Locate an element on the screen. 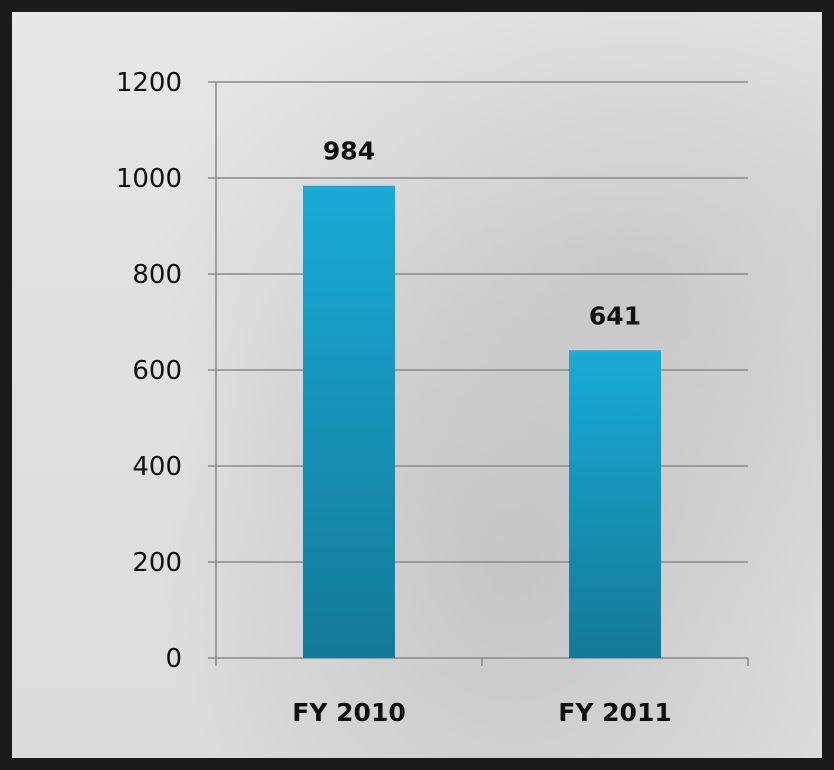  y-tick-label: 600 is located at coordinates (157, 371).